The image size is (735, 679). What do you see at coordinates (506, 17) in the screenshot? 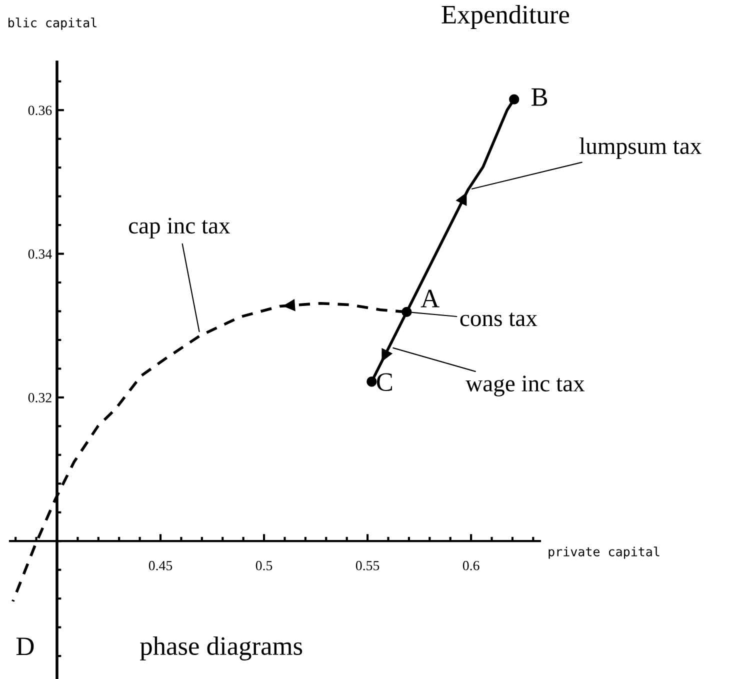
I see `chart-title: Expenditure` at bounding box center [506, 17].